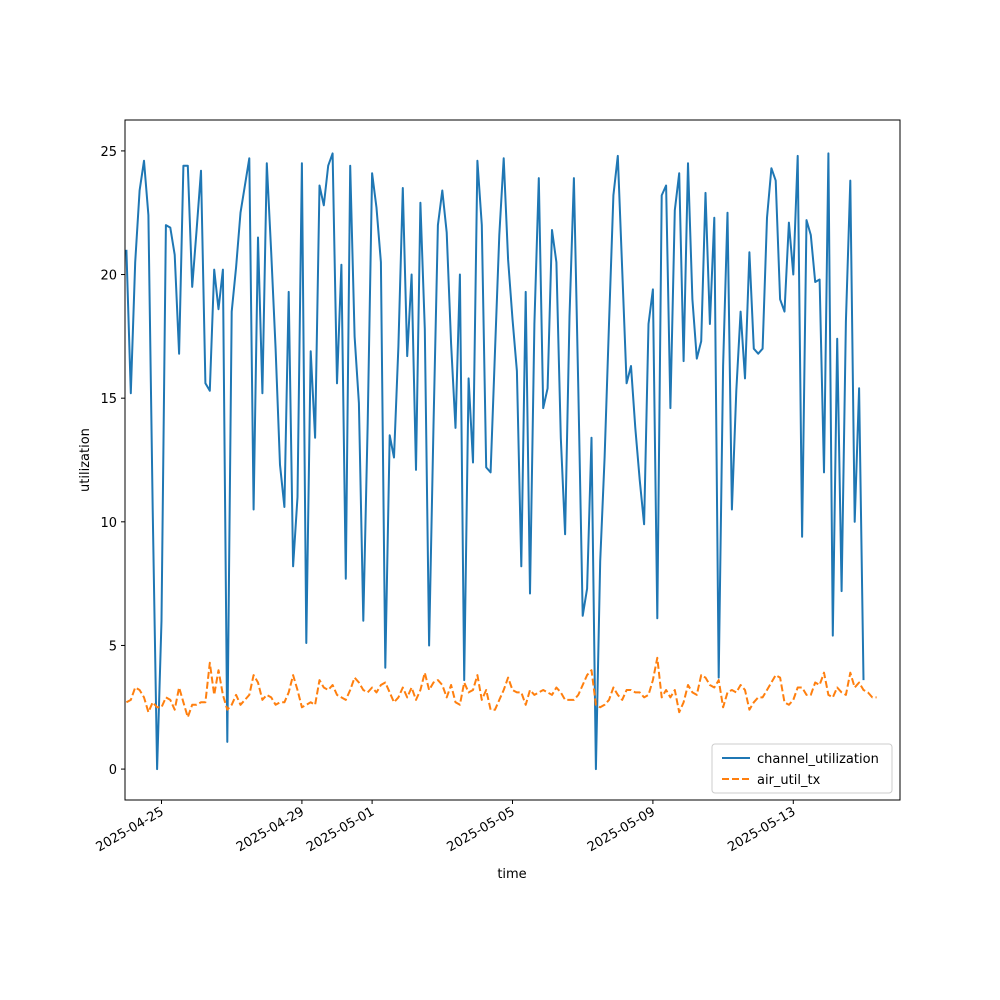 The image size is (1000, 1000). Describe the element at coordinates (85, 460) in the screenshot. I see `y-axis-label: utilization` at that location.